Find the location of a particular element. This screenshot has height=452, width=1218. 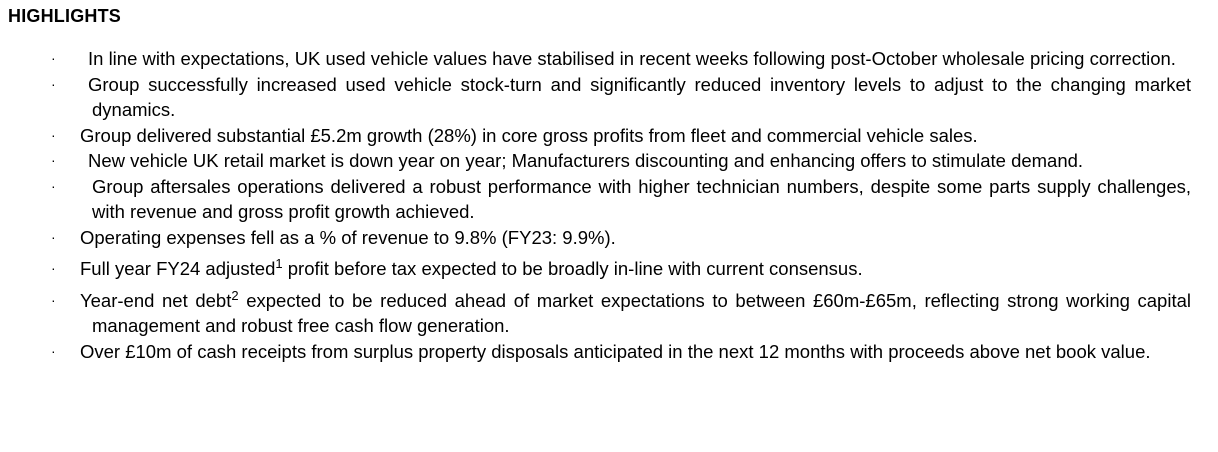

list-item-text-part: Year-end net debt is located at coordinates (156, 300).